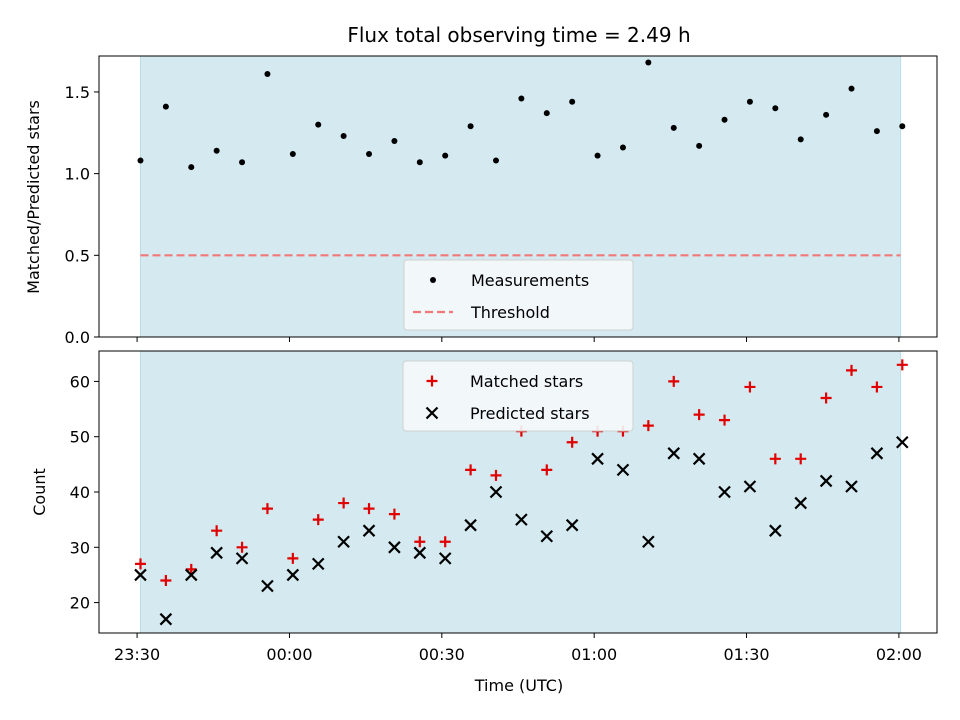 The height and width of the screenshot is (720, 960). Describe the element at coordinates (289, 654) in the screenshot. I see `x-tick-label: 00:00` at that location.